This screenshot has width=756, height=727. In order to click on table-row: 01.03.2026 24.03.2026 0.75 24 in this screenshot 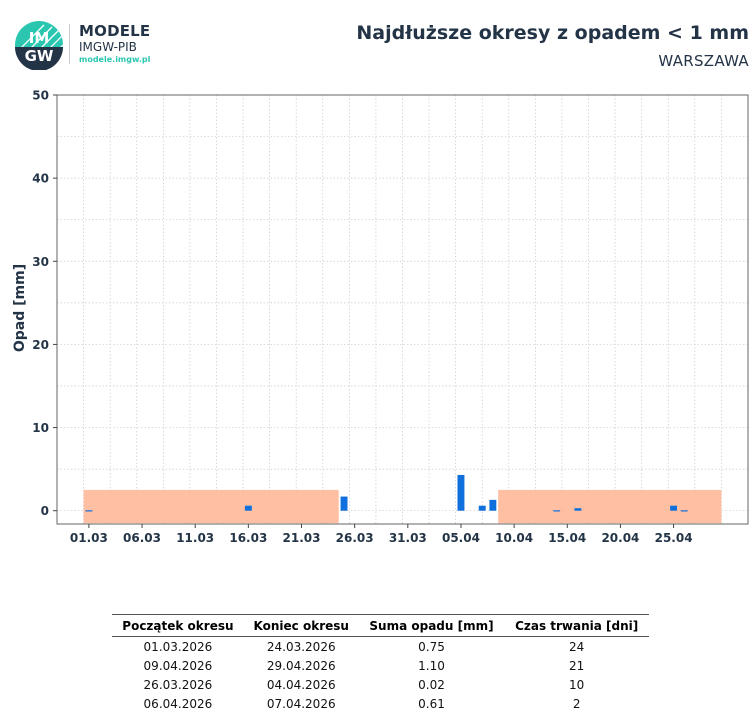, I will do `click(380, 647)`.